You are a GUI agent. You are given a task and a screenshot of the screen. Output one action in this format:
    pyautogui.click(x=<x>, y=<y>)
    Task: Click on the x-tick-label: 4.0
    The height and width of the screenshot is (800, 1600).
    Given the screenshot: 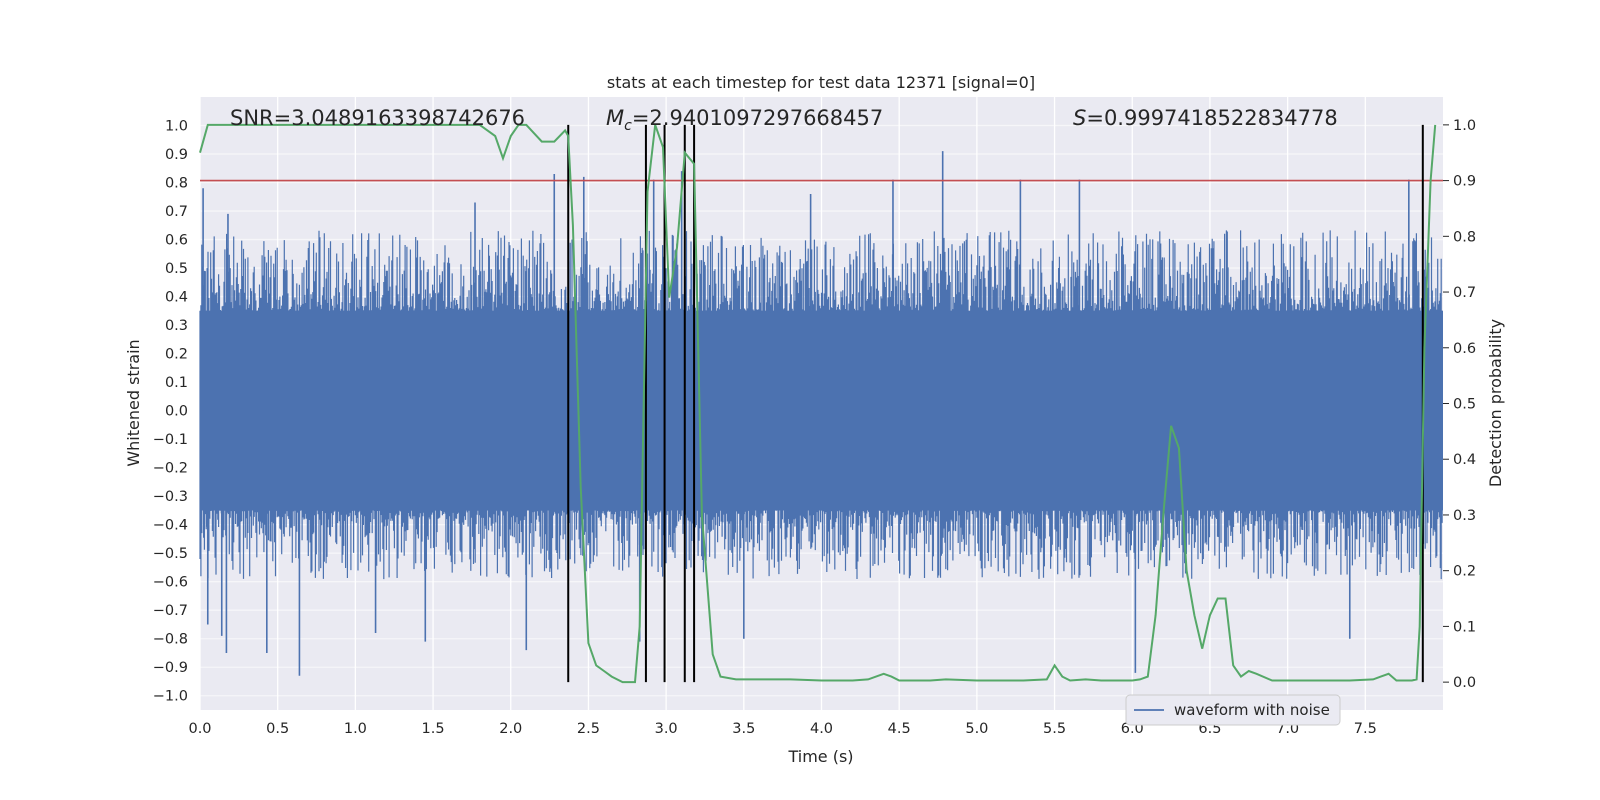 What is the action you would take?
    pyautogui.click(x=821, y=729)
    